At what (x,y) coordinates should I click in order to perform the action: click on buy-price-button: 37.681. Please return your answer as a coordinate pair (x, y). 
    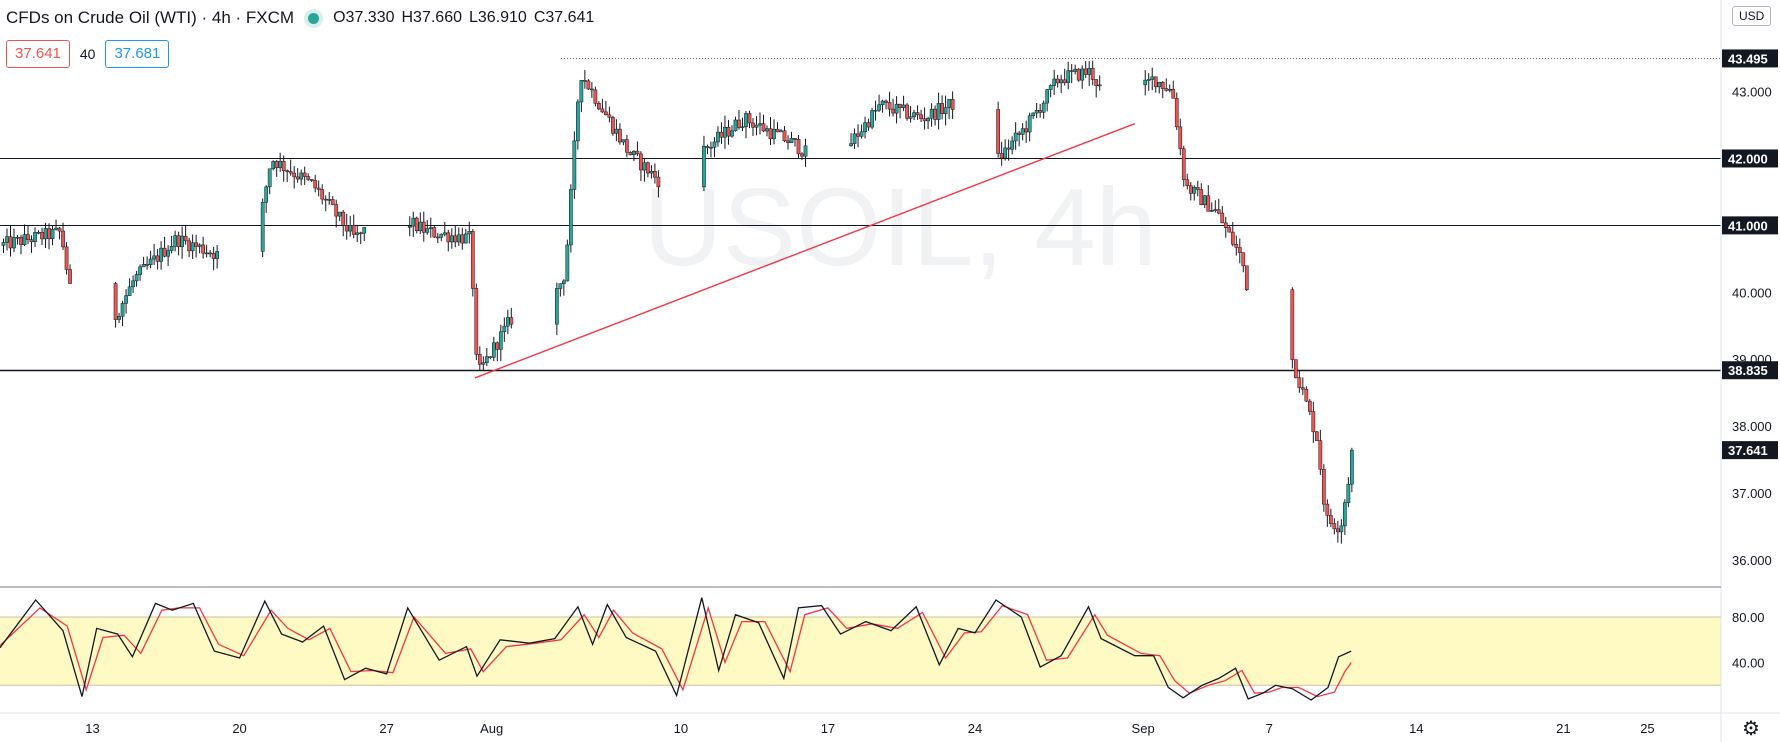
    Looking at the image, I should click on (137, 54).